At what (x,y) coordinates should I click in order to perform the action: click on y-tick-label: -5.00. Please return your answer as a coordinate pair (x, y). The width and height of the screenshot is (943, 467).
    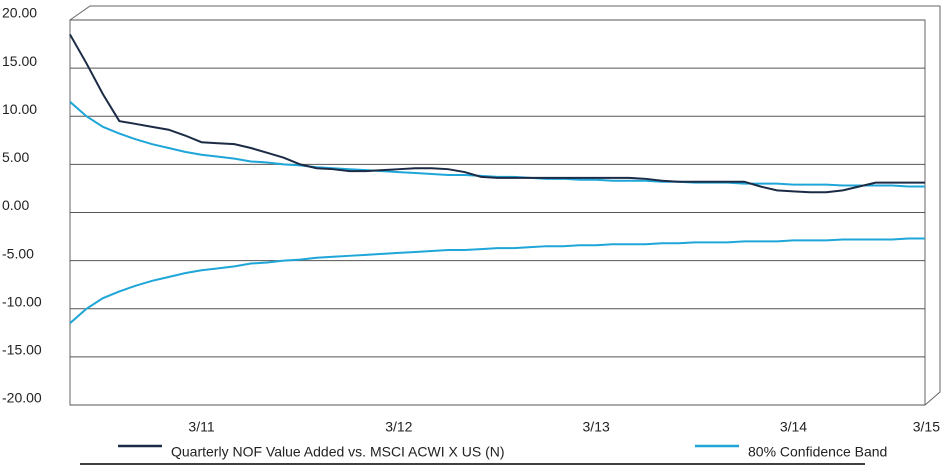
    Looking at the image, I should click on (18, 253).